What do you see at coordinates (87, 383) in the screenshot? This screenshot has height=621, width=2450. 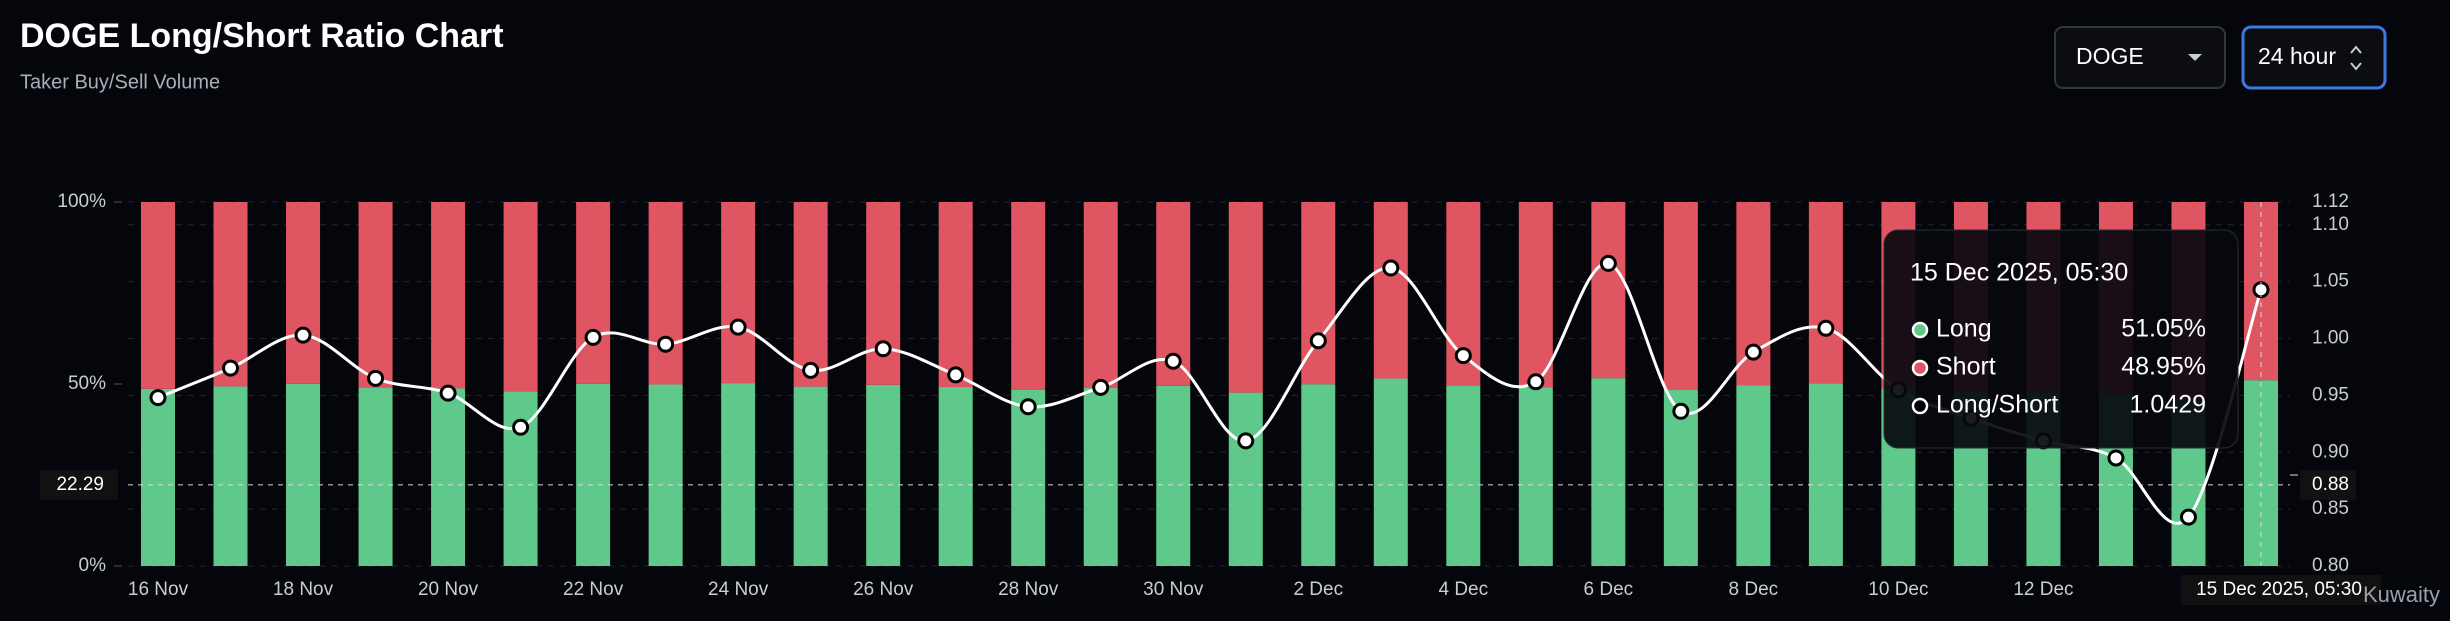 I see `y-tick-label: 50%` at bounding box center [87, 383].